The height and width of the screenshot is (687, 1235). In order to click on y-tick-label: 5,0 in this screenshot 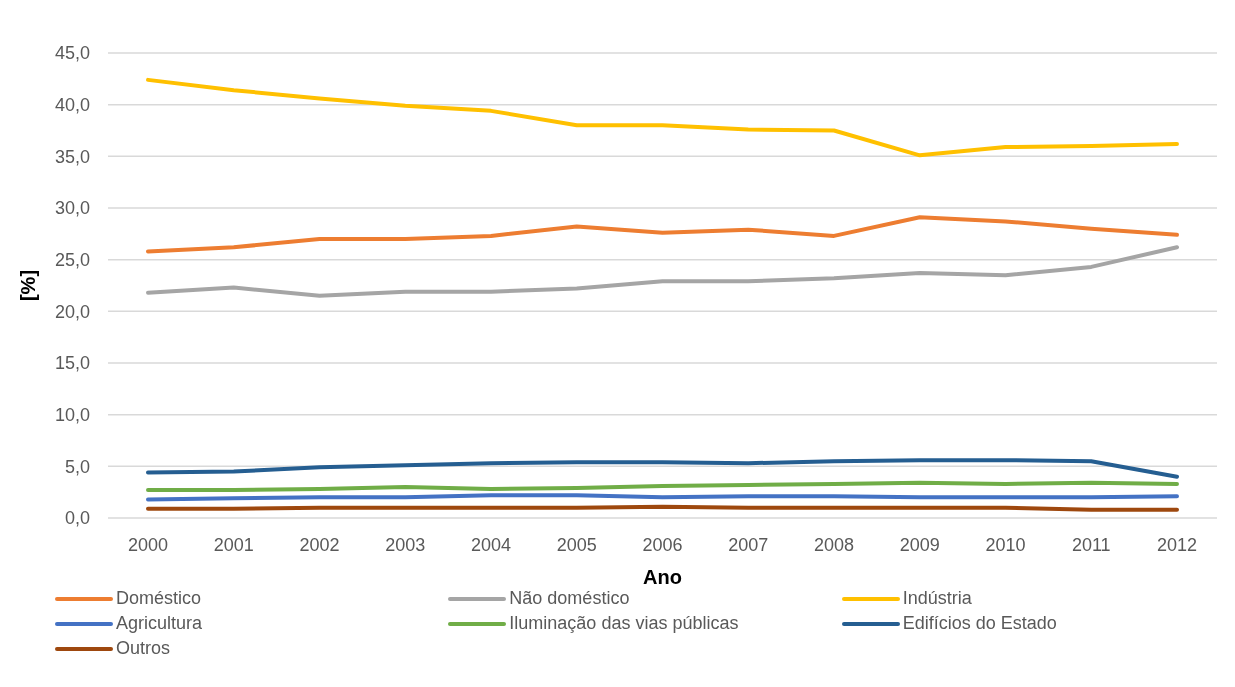, I will do `click(77, 466)`.